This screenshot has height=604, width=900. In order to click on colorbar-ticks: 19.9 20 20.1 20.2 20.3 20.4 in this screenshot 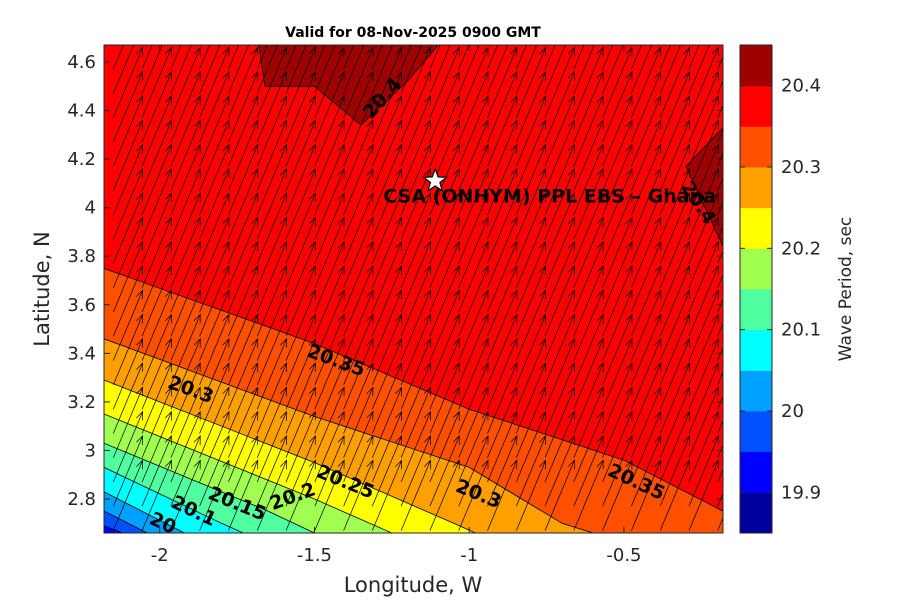, I will do `click(780, 289)`.